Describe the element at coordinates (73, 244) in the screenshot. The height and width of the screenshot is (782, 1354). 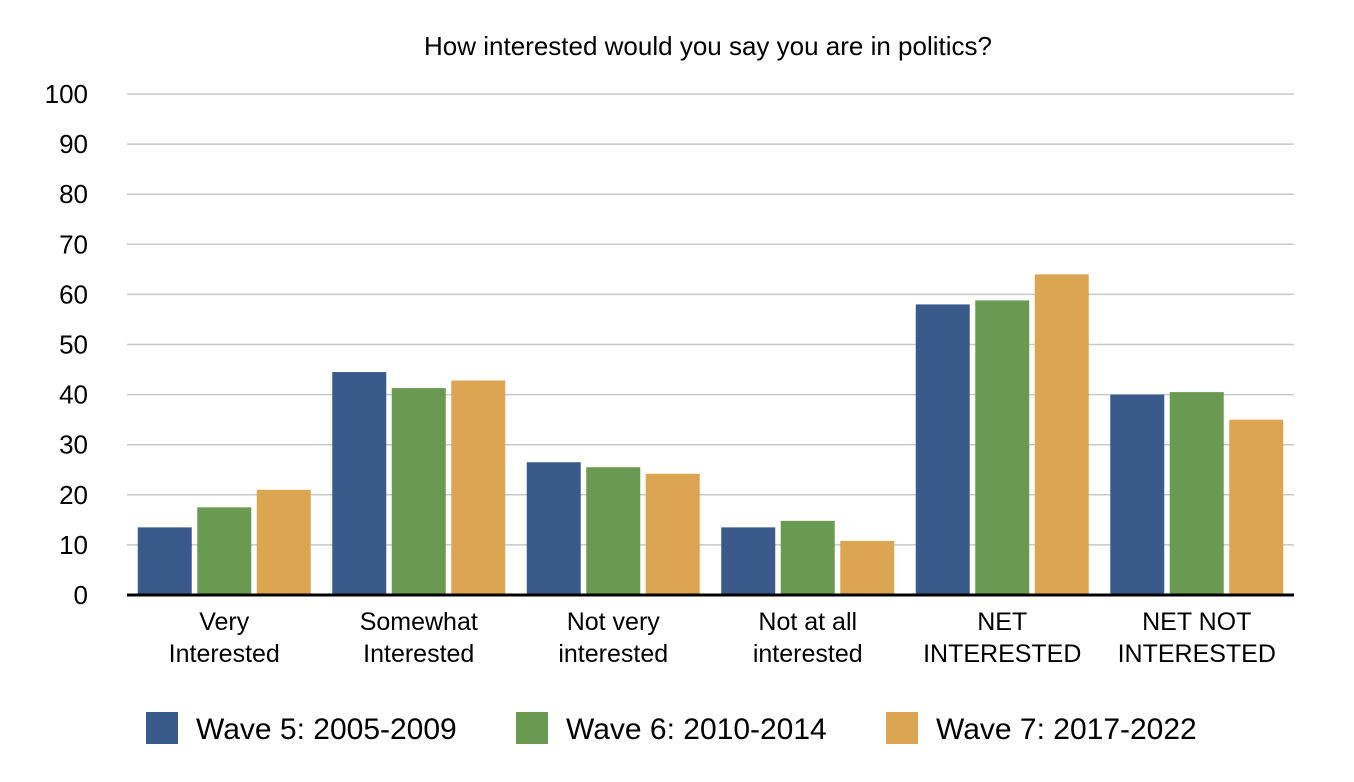
I see `y-tick-label: 70` at that location.